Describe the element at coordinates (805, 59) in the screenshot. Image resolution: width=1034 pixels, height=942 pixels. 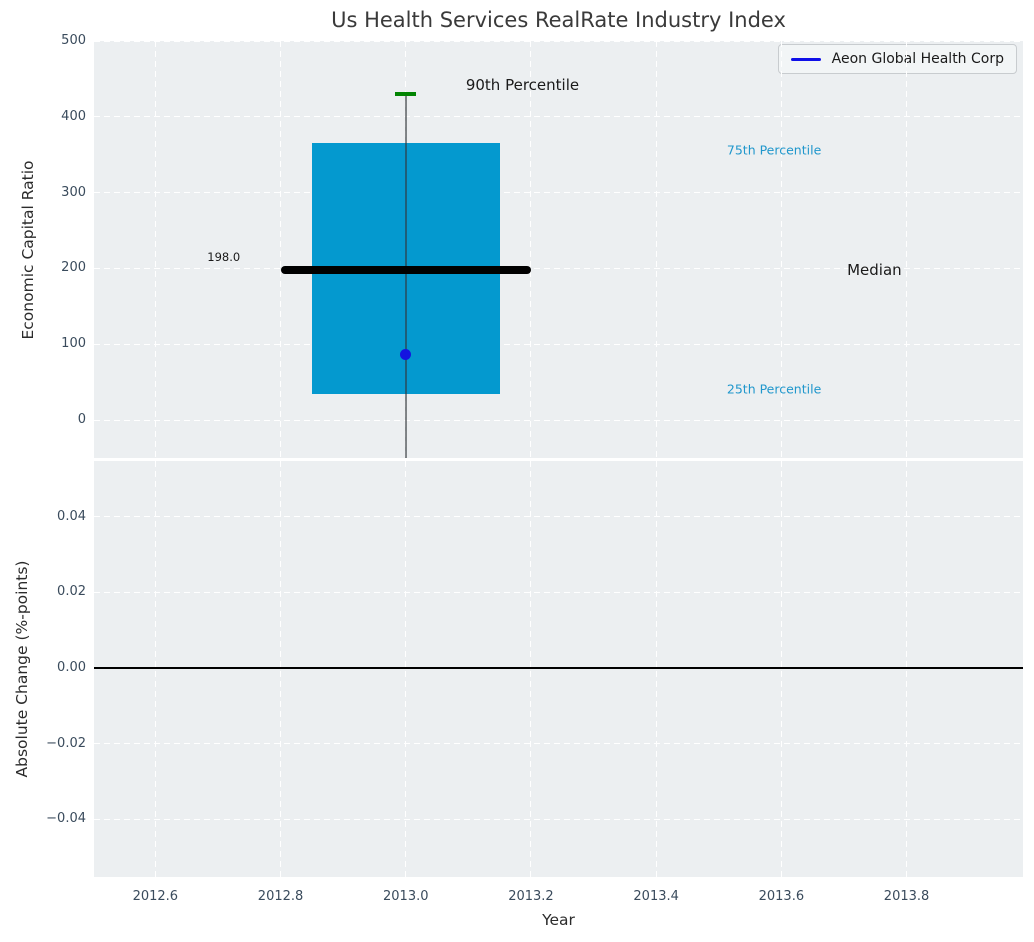
I see `legend-line-swatch` at that location.